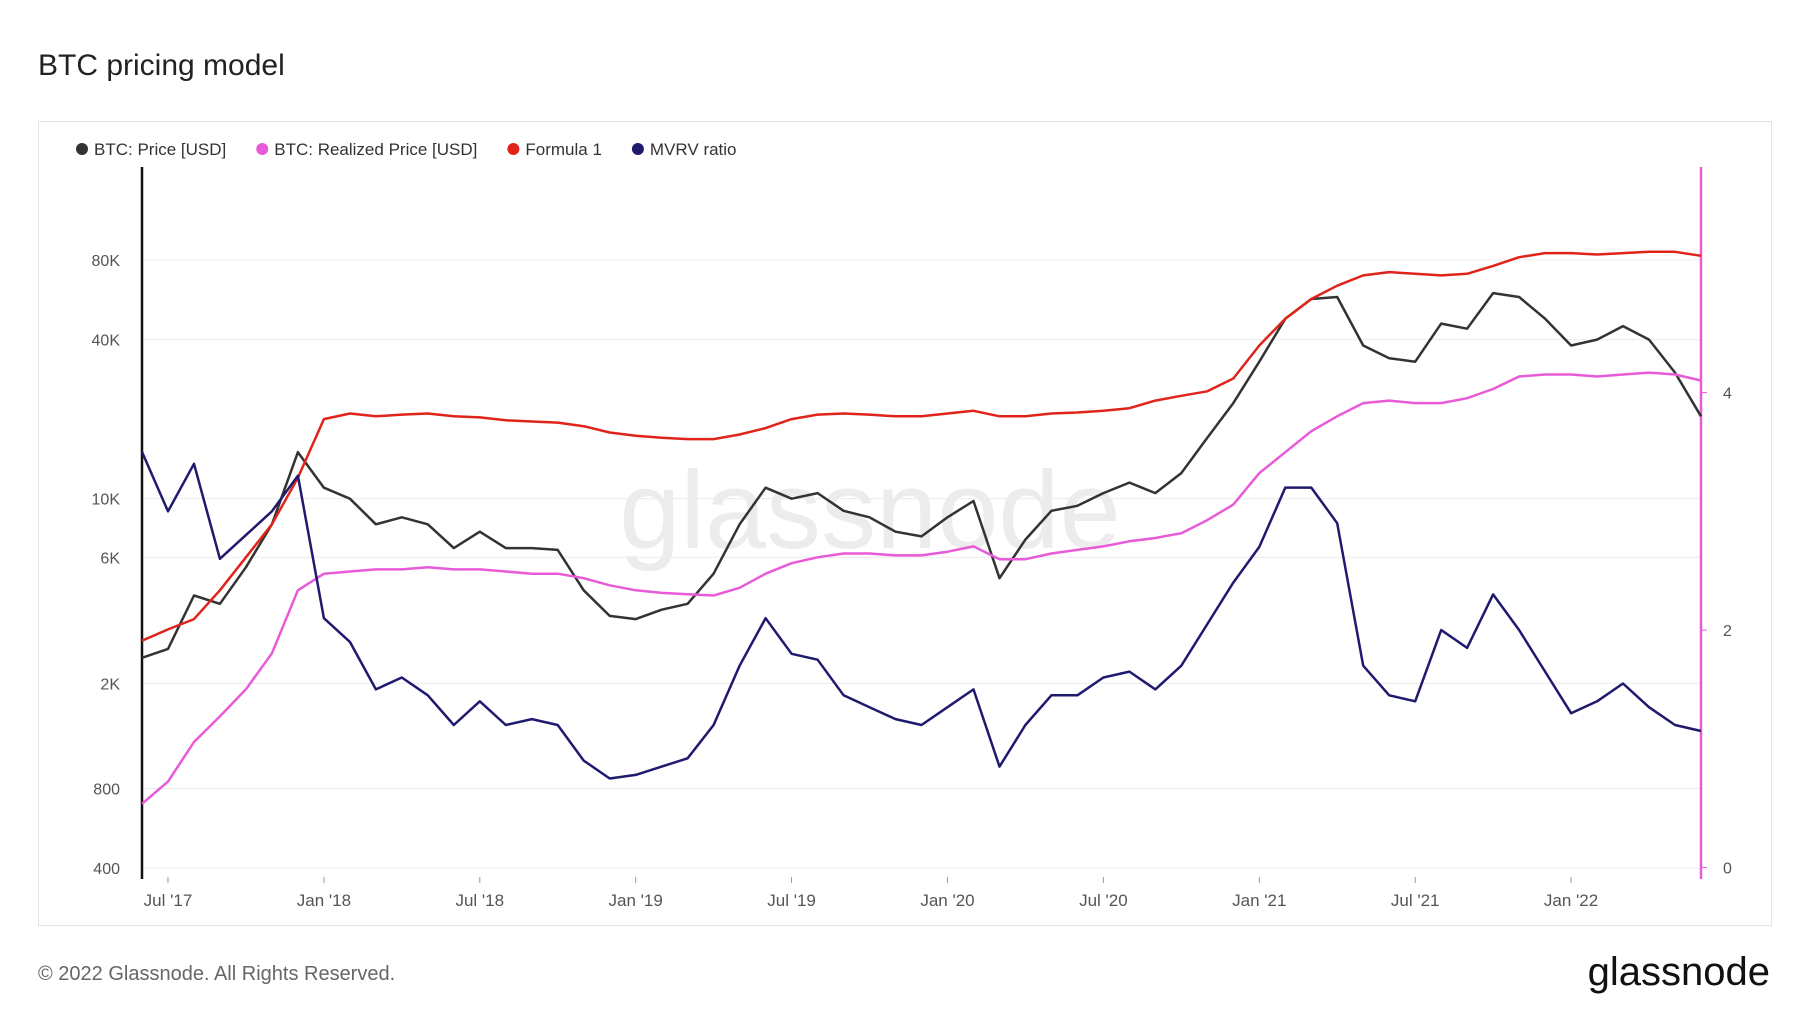 The width and height of the screenshot is (1800, 1018). What do you see at coordinates (870, 510) in the screenshot?
I see `watermark: glassnode` at bounding box center [870, 510].